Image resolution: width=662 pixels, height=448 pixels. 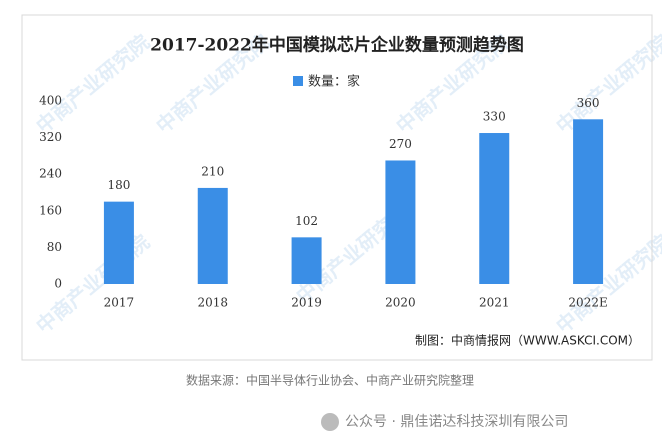 What do you see at coordinates (587, 303) in the screenshot?
I see `x-tick-label: 2022E` at bounding box center [587, 303].